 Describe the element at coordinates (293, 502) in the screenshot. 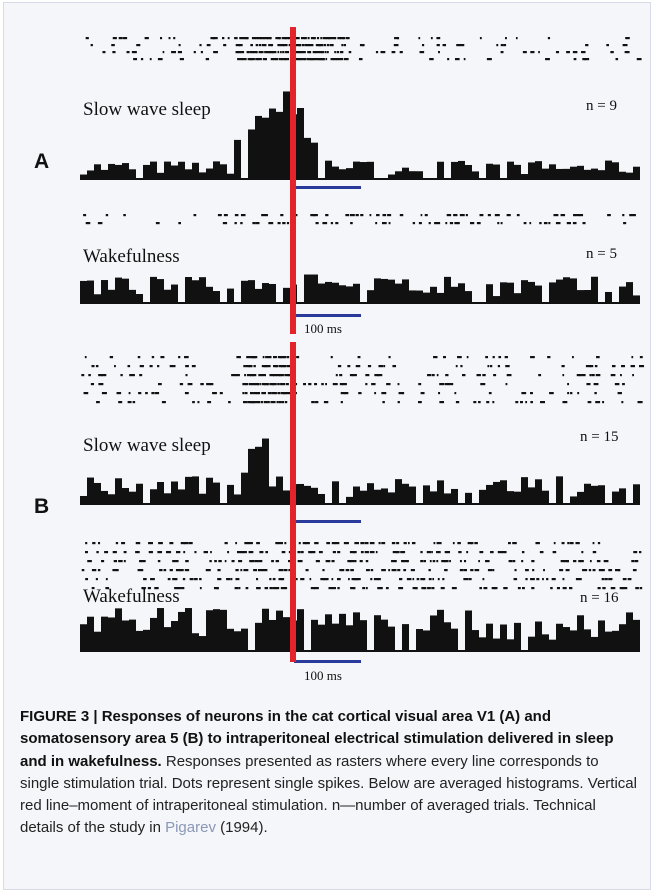

I see `panel-b-stimulus-line` at that location.